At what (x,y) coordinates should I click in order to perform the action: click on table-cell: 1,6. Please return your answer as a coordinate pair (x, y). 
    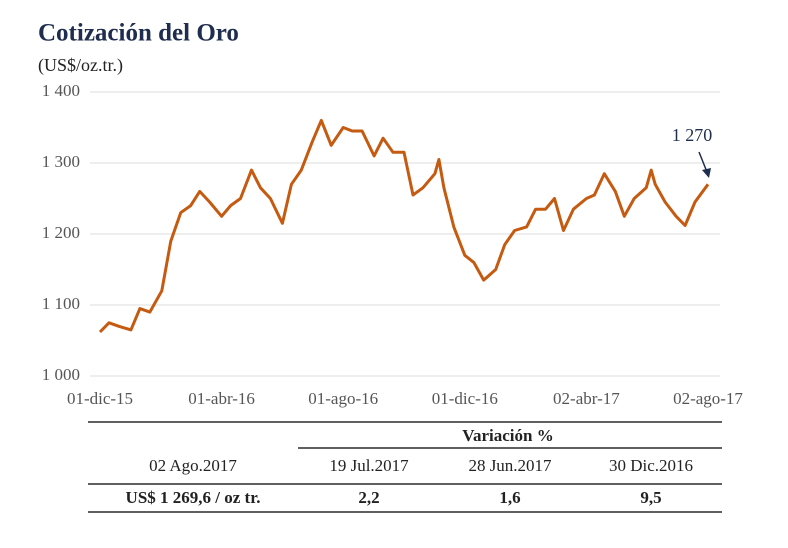
    Looking at the image, I should click on (509, 497).